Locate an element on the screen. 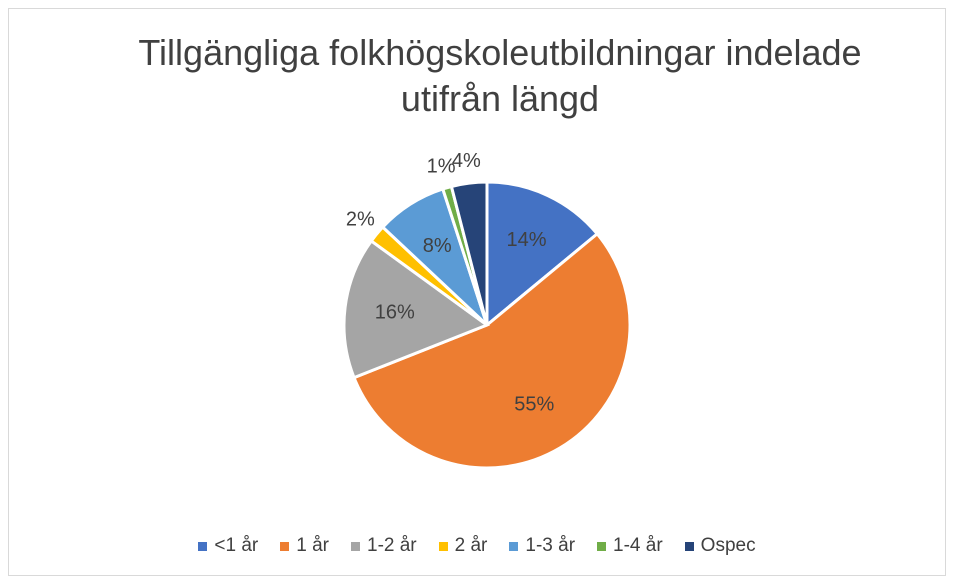 Image resolution: width=954 pixels, height=581 pixels. legend-label: <1 år is located at coordinates (236, 545).